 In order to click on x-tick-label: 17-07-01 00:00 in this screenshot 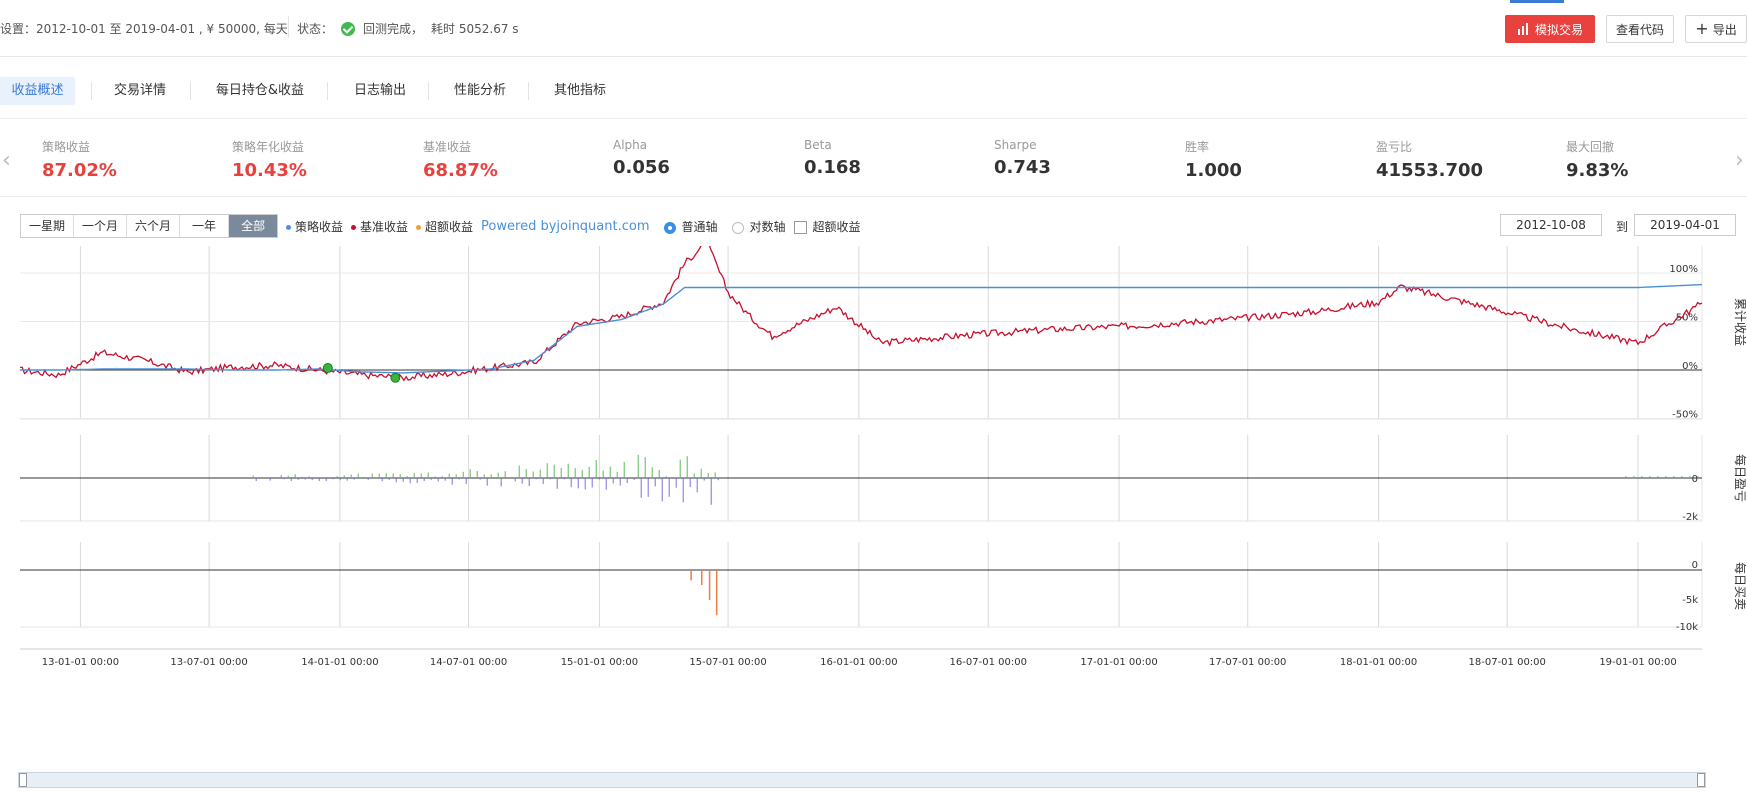, I will do `click(1247, 662)`.